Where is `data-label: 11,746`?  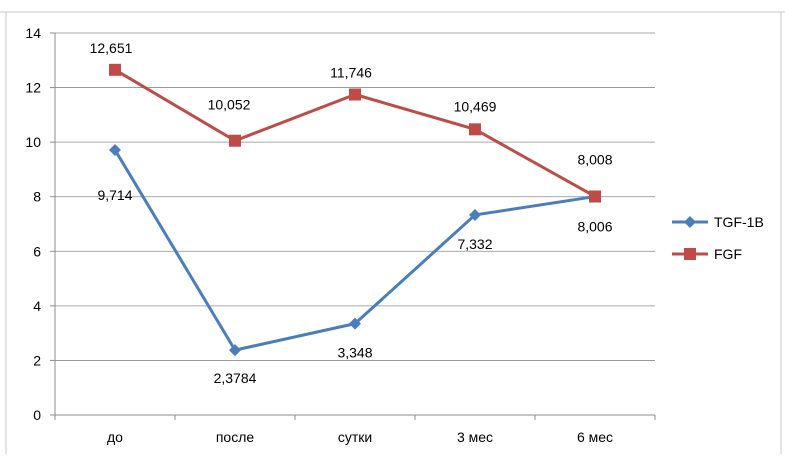 data-label: 11,746 is located at coordinates (351, 73).